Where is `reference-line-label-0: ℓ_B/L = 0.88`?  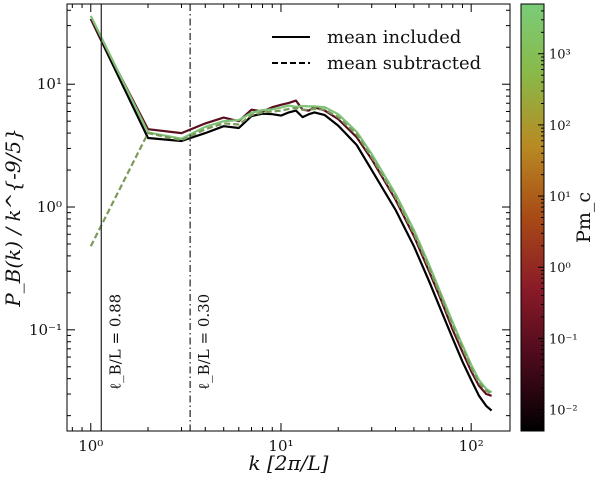 reference-line-label-0: ℓ_B/L = 0.88 is located at coordinates (115, 342).